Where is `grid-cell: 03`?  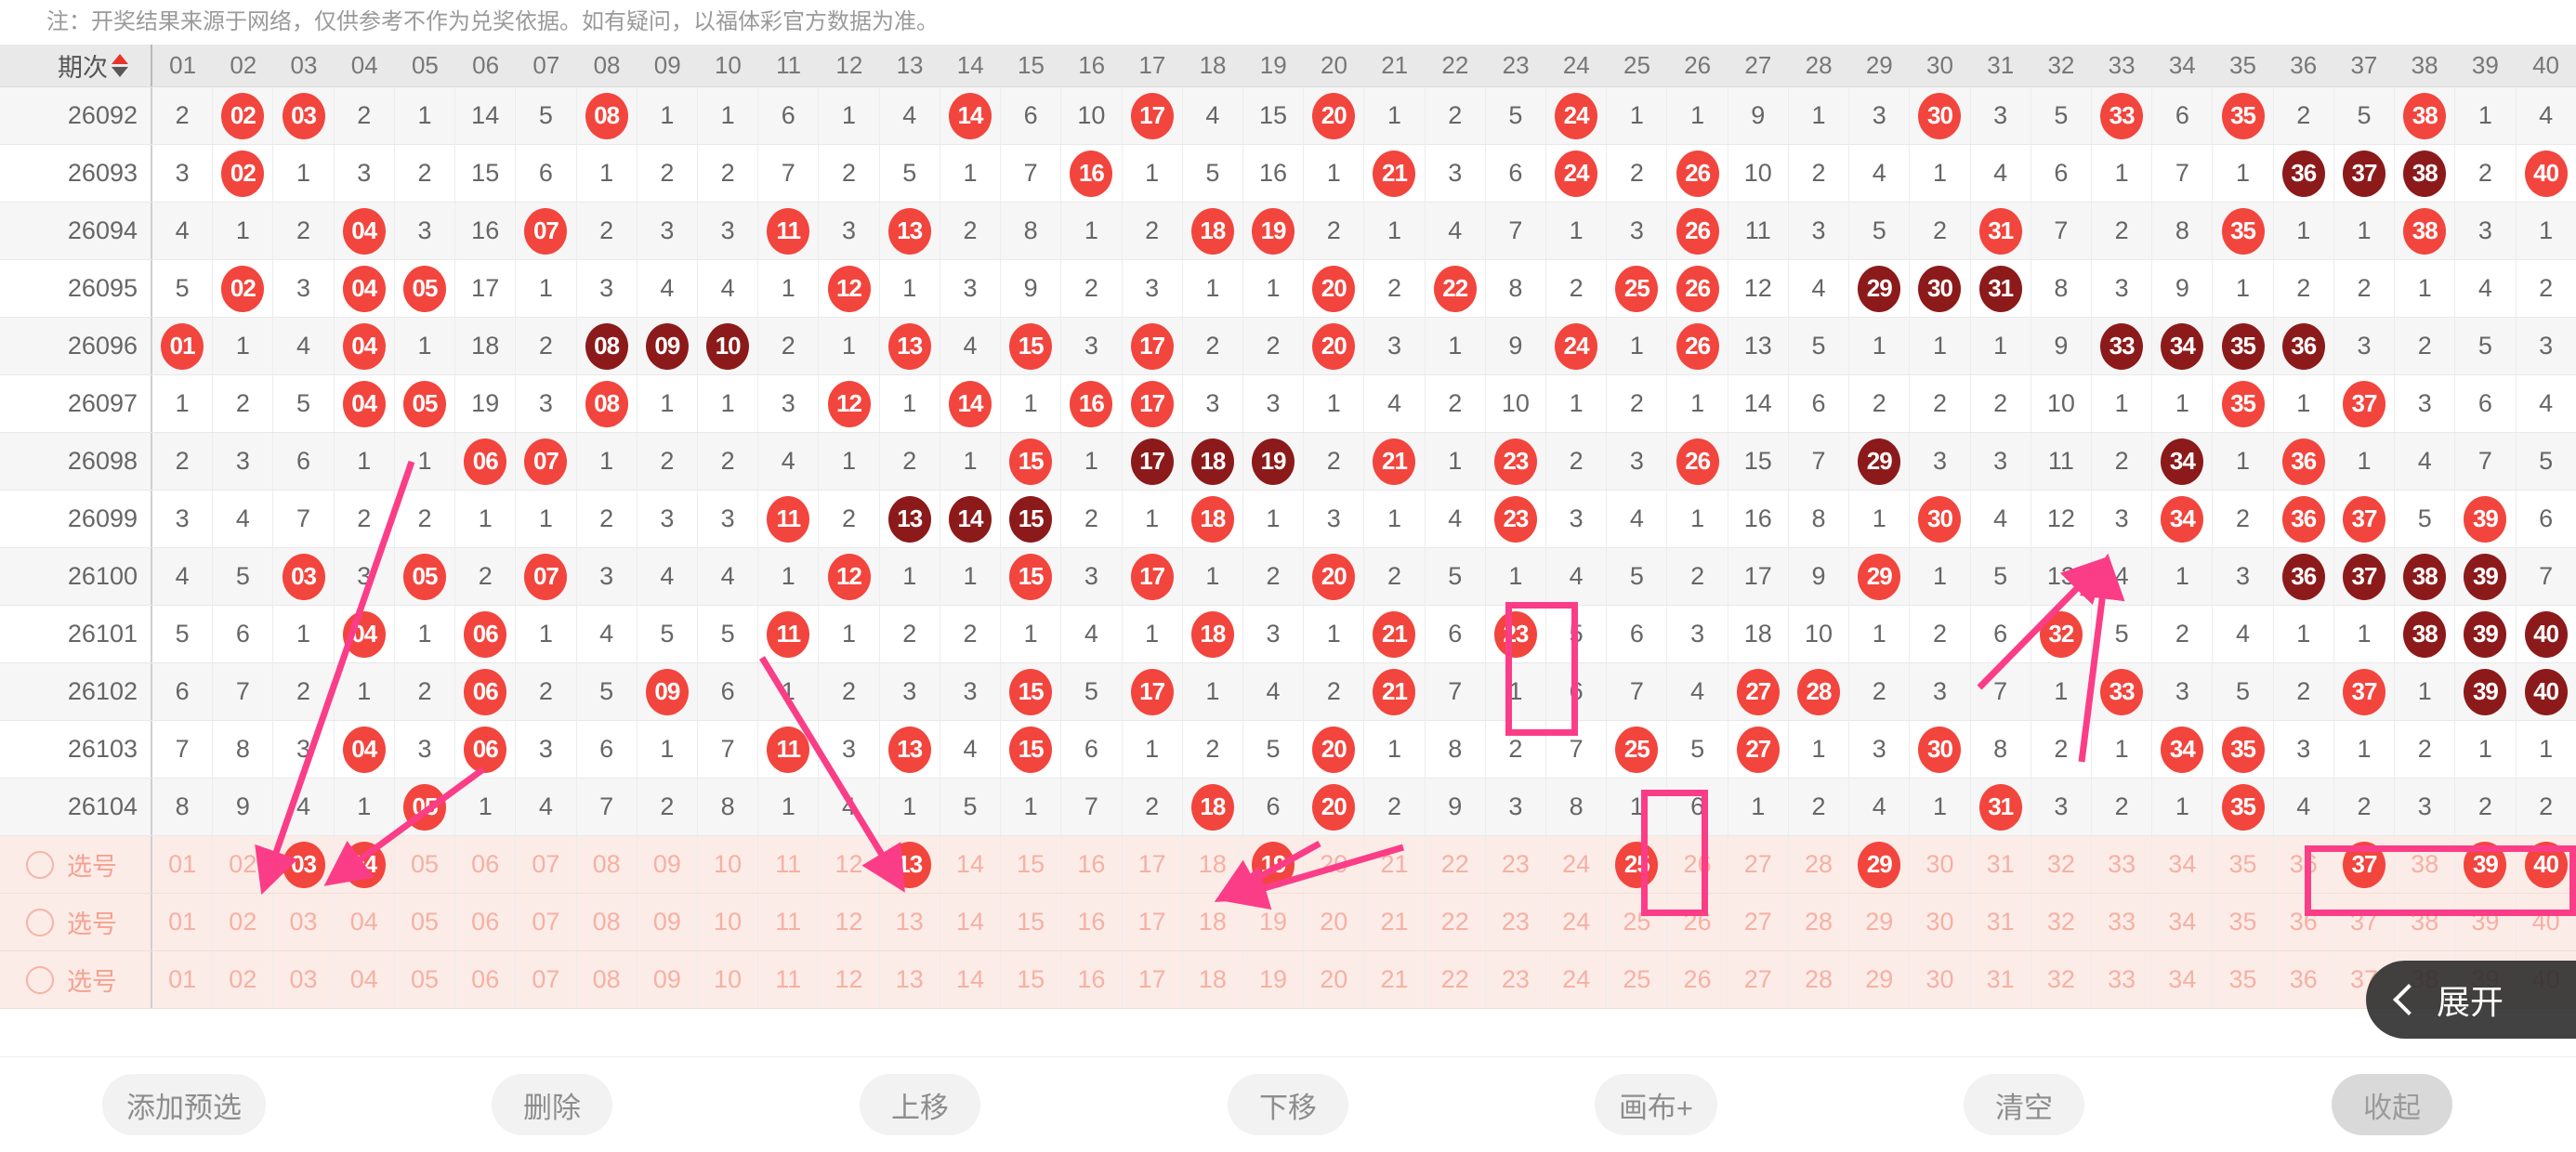
grid-cell: 03 is located at coordinates (304, 979).